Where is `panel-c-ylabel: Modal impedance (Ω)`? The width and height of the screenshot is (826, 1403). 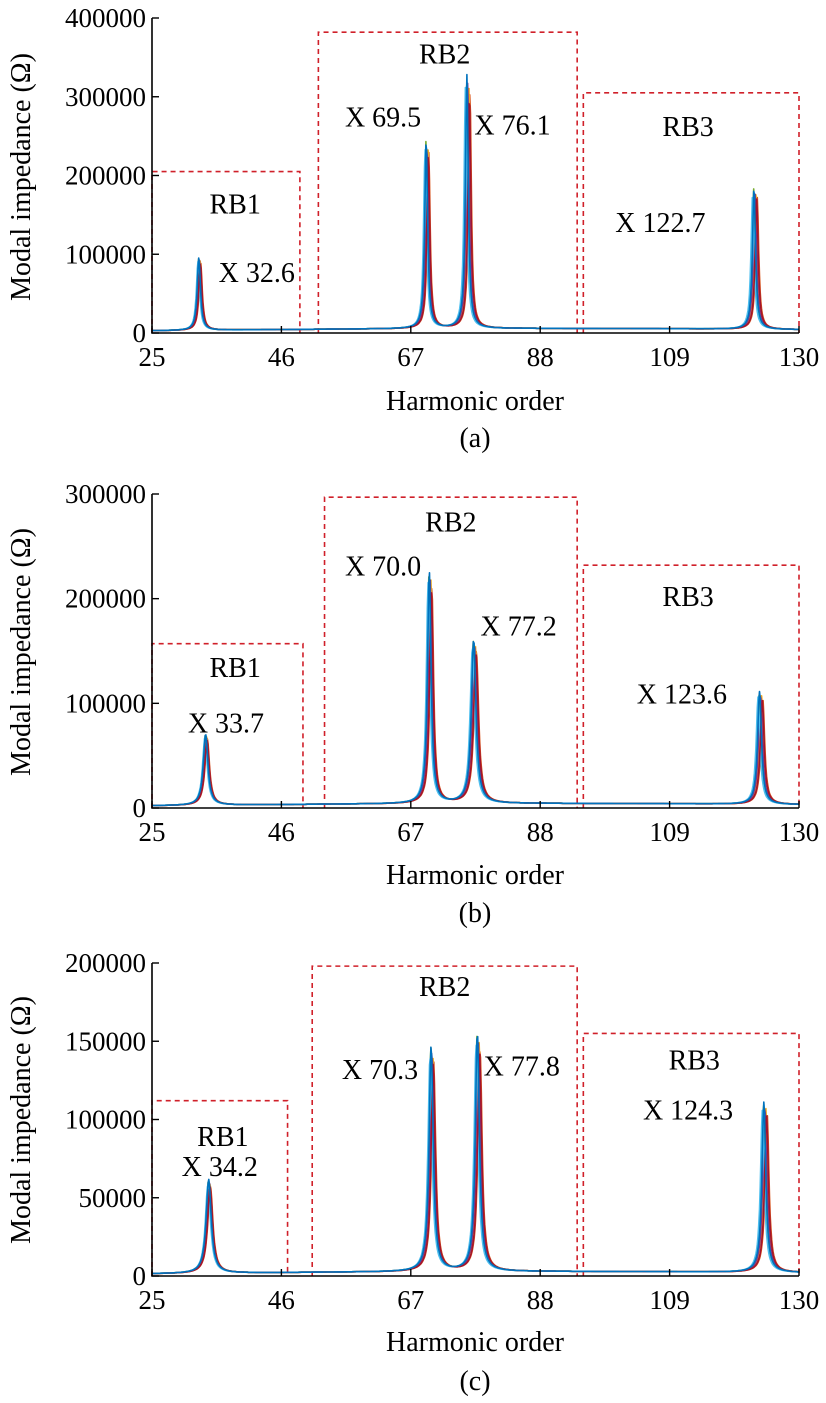
panel-c-ylabel: Modal impedance (Ω) is located at coordinates (21, 1120).